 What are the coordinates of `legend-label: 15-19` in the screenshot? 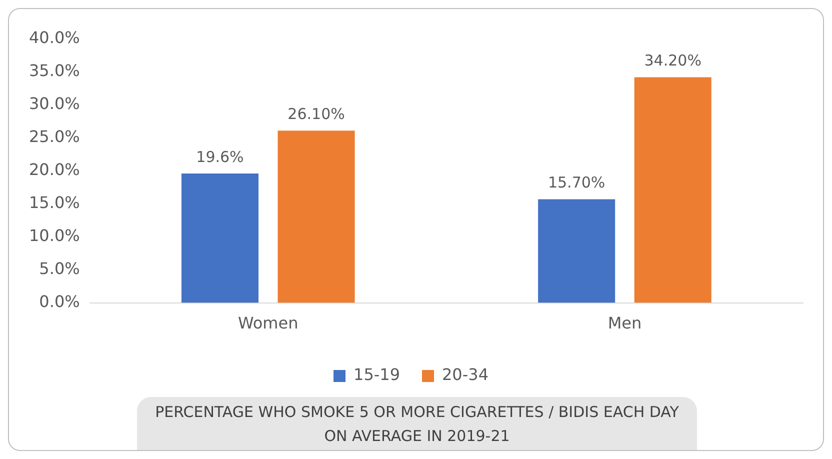 It's located at (377, 374).